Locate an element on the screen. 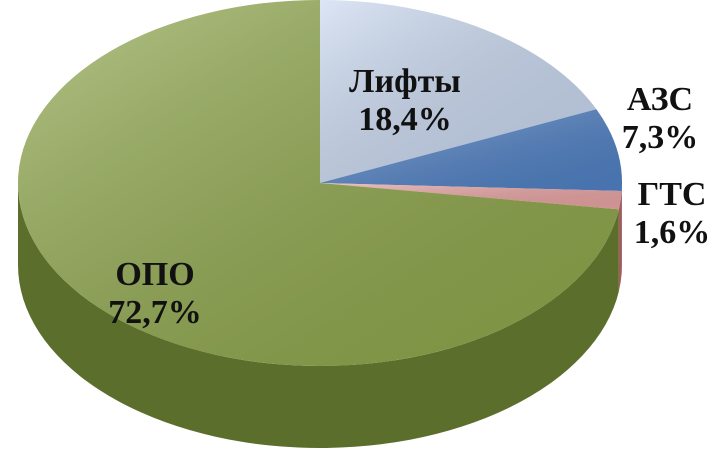 The image size is (717, 450). slice-label: АЗС 7,3% is located at coordinates (660, 118).